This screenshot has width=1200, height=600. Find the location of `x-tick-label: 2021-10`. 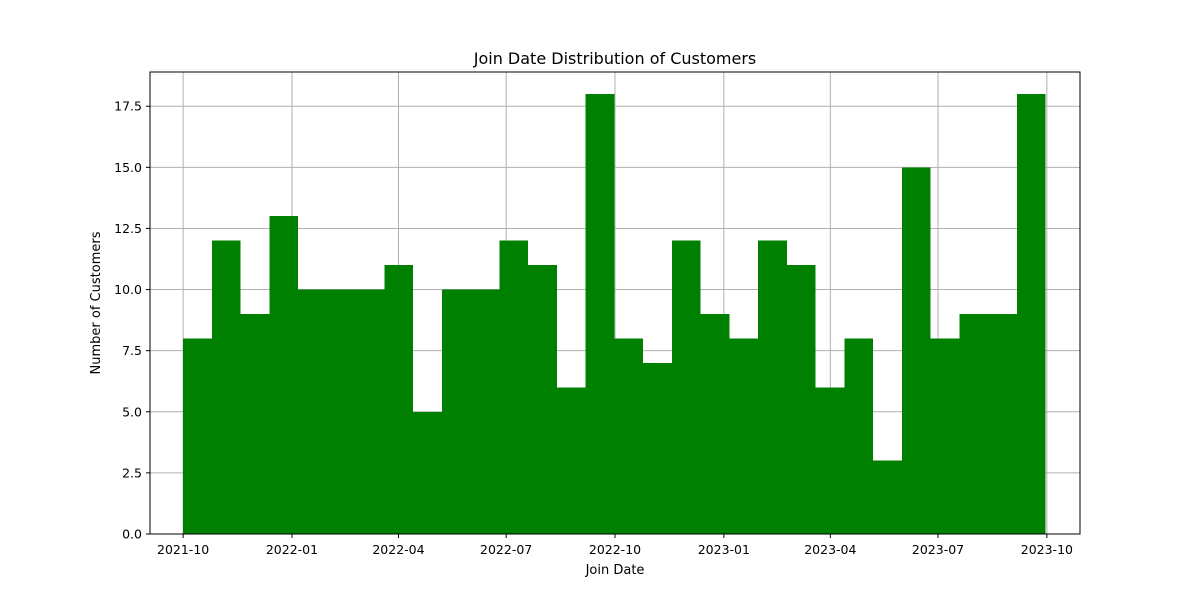

x-tick-label: 2021-10 is located at coordinates (183, 549).